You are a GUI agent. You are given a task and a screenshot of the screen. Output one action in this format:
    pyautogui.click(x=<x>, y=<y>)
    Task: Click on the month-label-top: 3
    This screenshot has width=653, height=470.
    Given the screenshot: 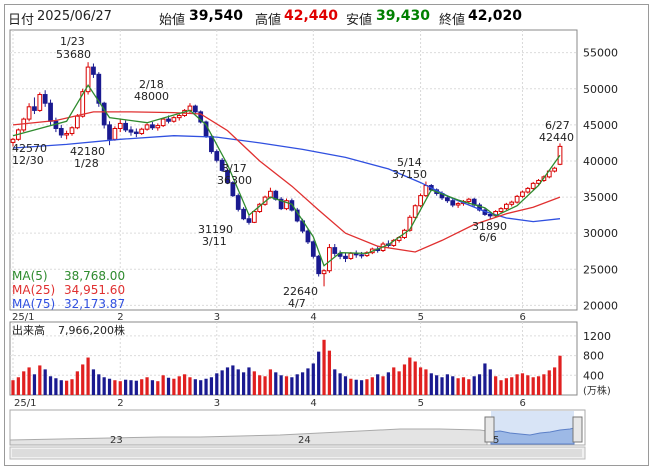 What is the action you would take?
    pyautogui.click(x=217, y=317)
    